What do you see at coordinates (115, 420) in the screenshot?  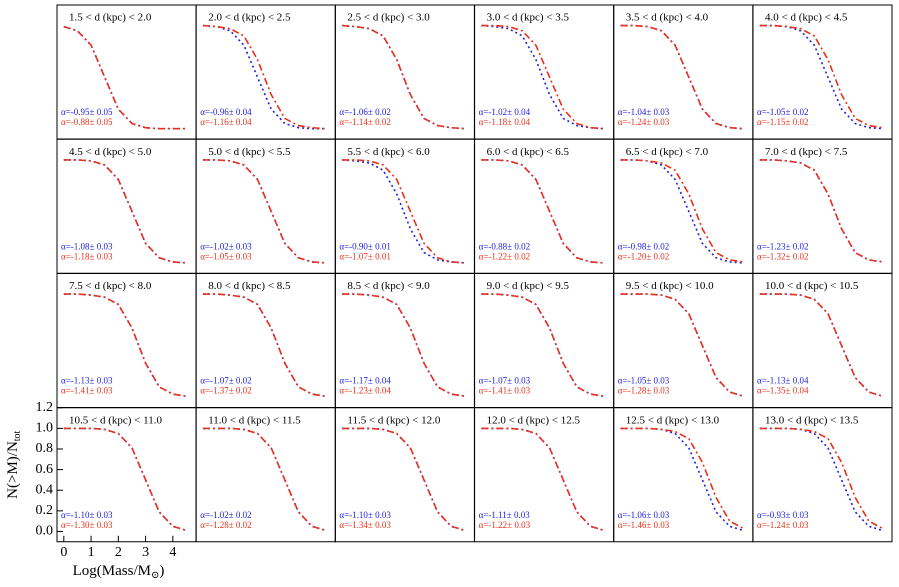 I see `panel-title: 10.5 < d (kpc) < 11.0` at bounding box center [115, 420].